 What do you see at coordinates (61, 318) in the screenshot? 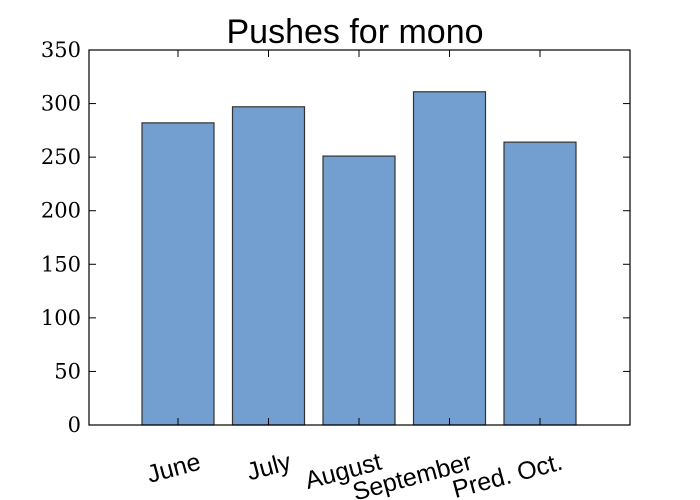
I see `y-tick-label: 100` at bounding box center [61, 318].